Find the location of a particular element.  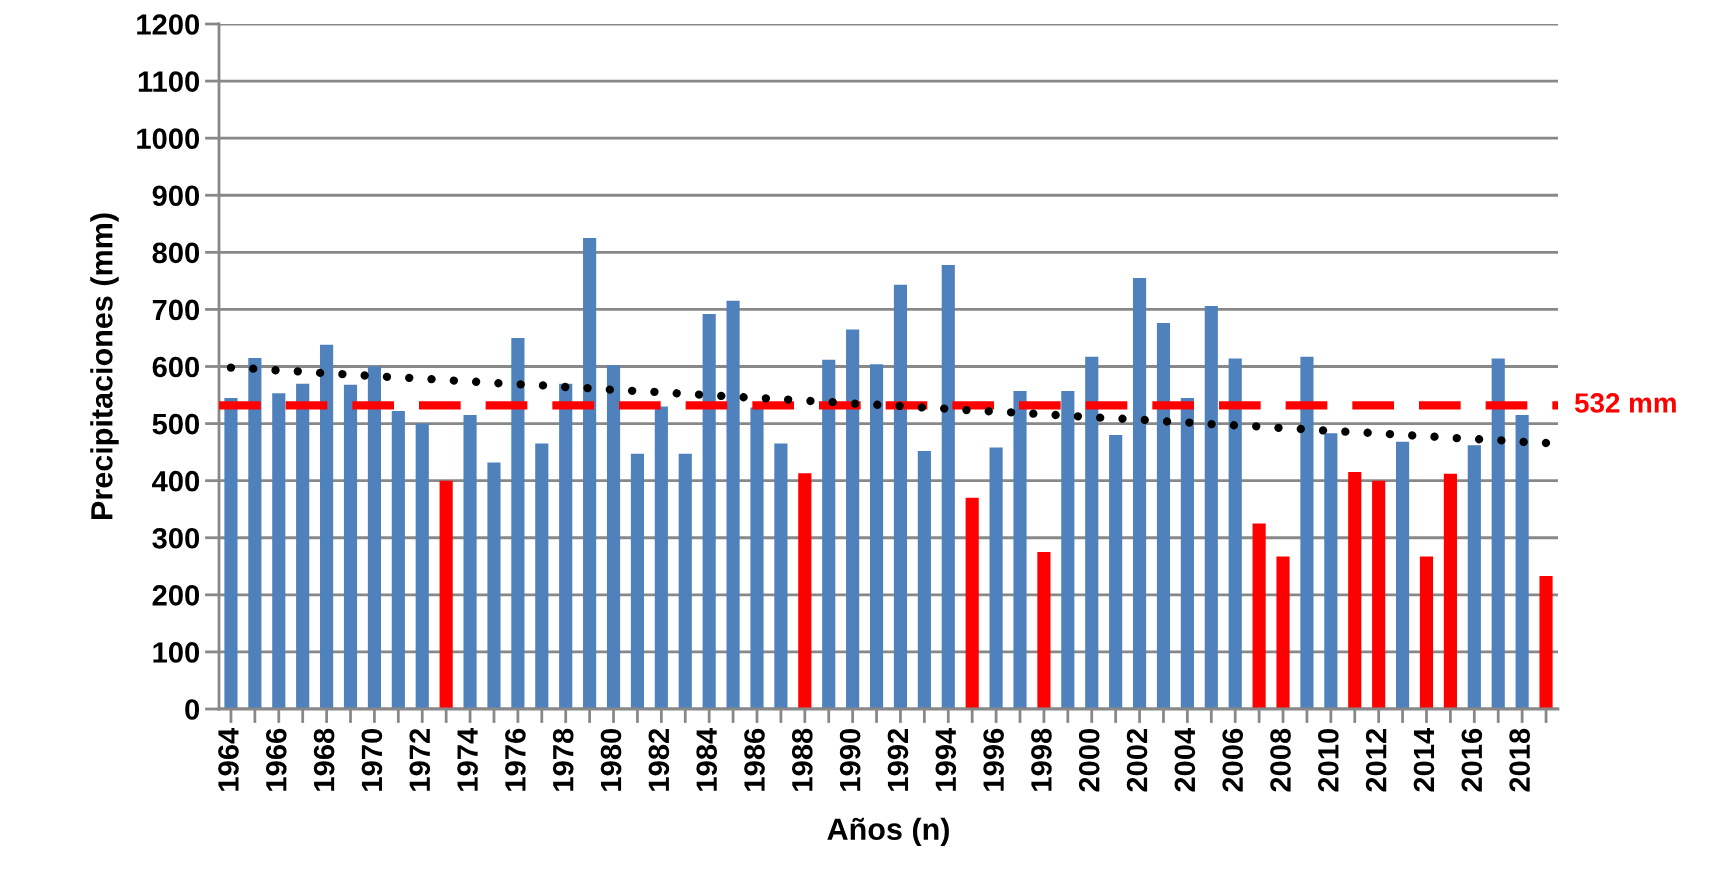

y-tick-label: 300 is located at coordinates (176, 538).